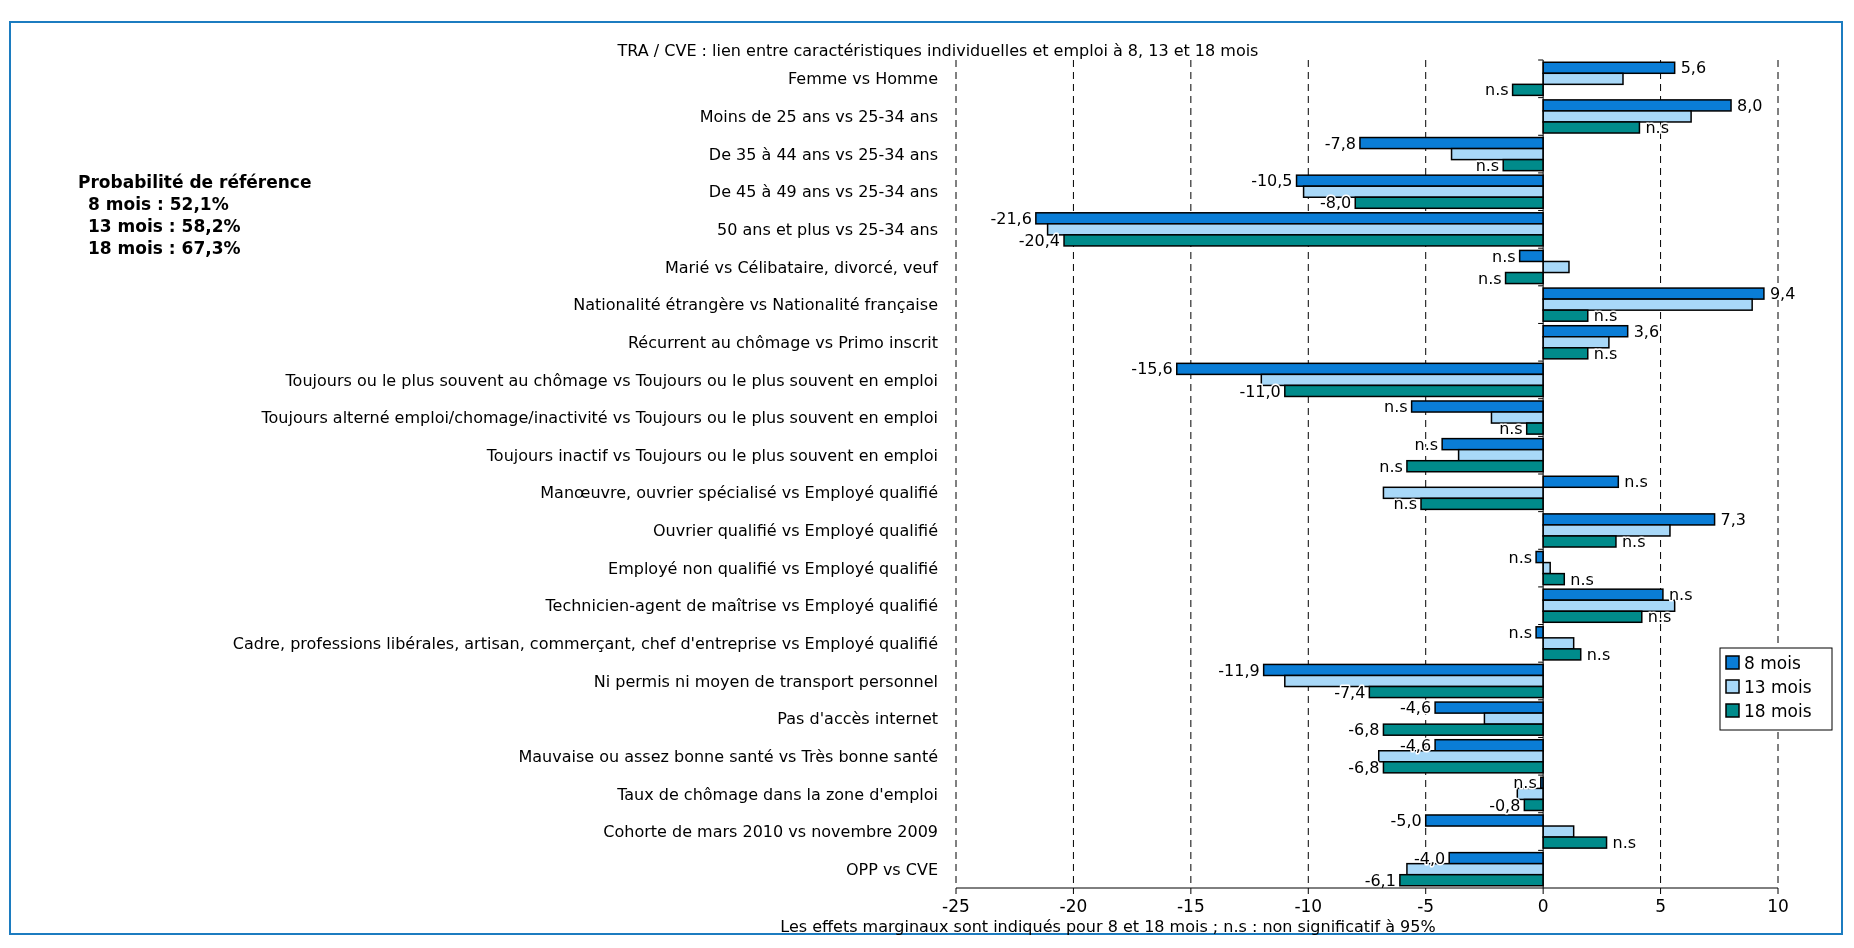 The width and height of the screenshot is (1854, 948). I want to click on x-tick-label: -15, so click(1190, 906).